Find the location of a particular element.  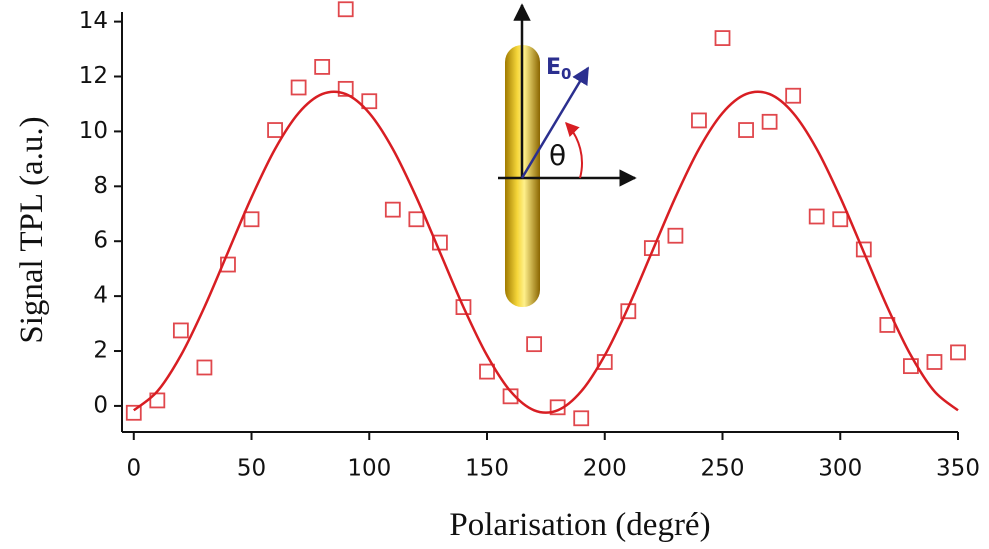

angle-arc is located at coordinates (574, 150).